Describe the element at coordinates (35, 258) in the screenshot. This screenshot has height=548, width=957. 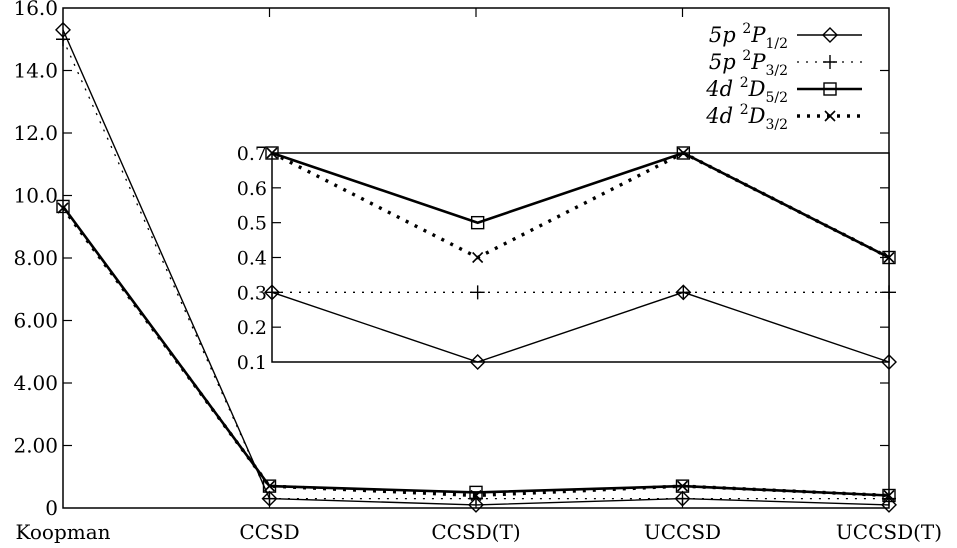
I see `main-y-tick-label: 8.00` at that location.